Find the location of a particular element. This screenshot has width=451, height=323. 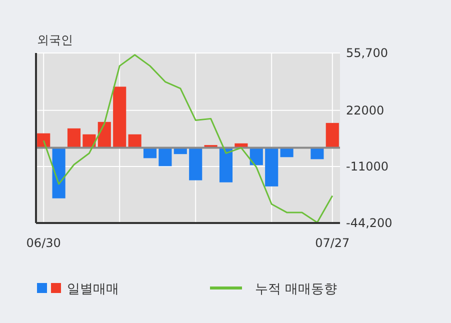

x-tick-label: 07/27 is located at coordinates (332, 243).